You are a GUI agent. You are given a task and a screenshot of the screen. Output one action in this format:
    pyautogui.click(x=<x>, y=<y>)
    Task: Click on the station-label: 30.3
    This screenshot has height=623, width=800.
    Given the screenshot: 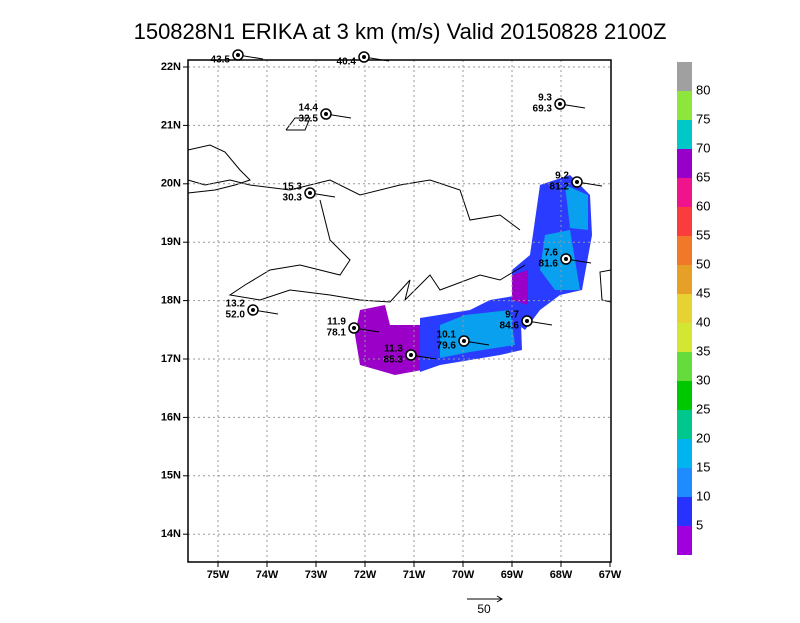 What is the action you would take?
    pyautogui.click(x=293, y=198)
    